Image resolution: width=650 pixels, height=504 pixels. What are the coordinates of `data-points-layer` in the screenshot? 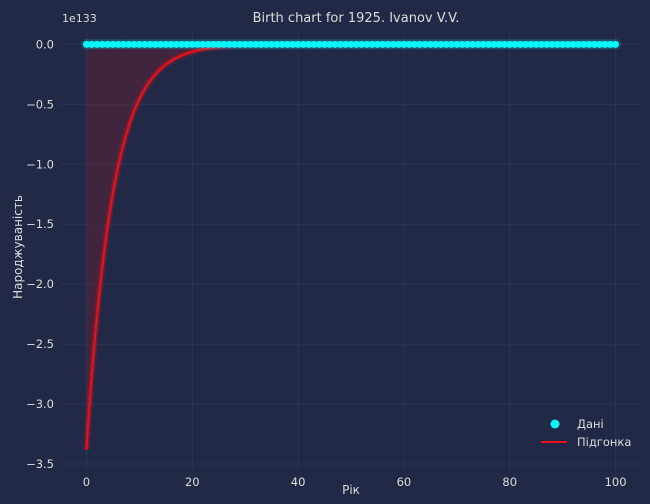 It's located at (351, 44).